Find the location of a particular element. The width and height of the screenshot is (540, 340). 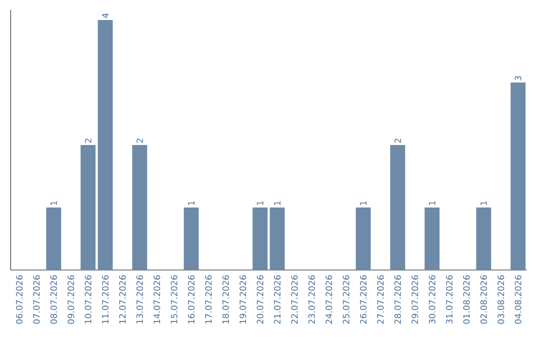

data-label: 3 is located at coordinates (518, 78).